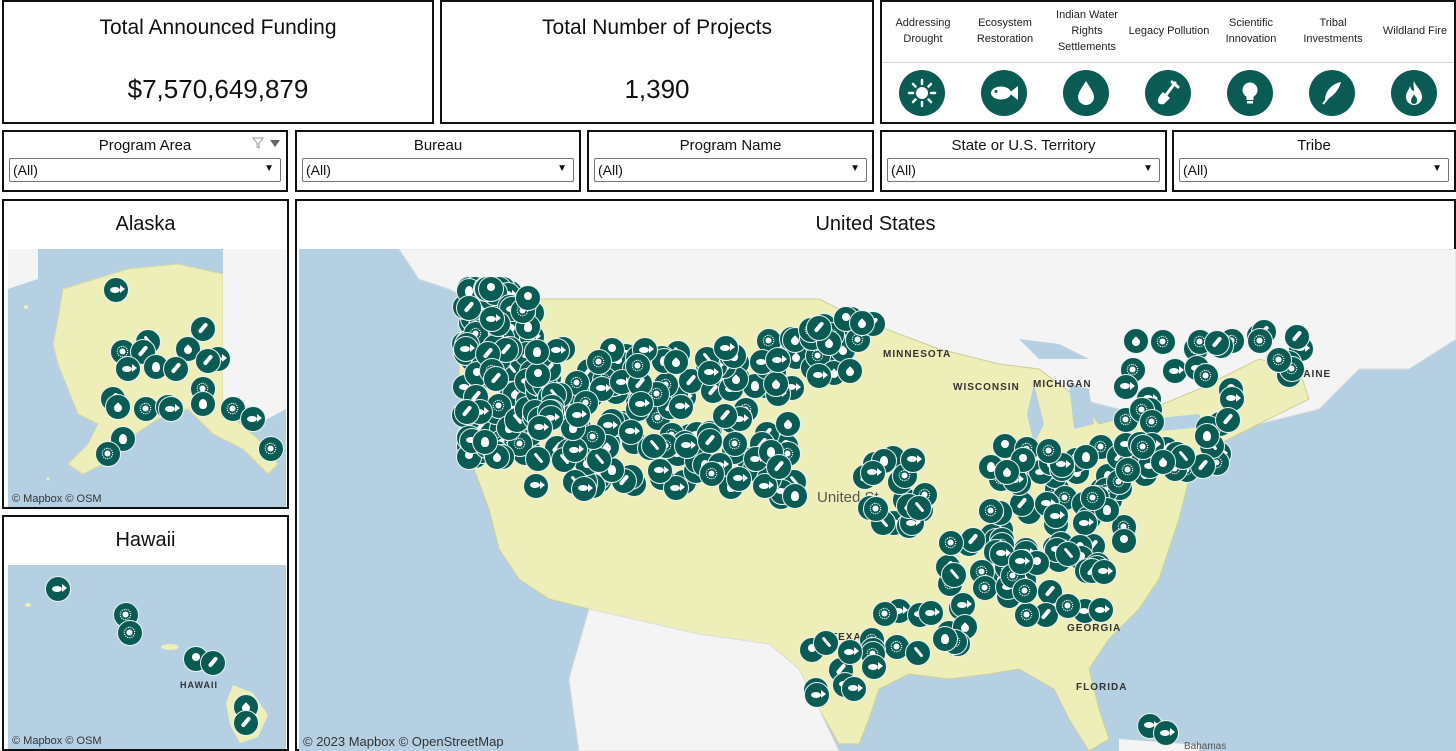 This screenshot has width=1456, height=751. What do you see at coordinates (922, 93) in the screenshot?
I see `sun-icon` at bounding box center [922, 93].